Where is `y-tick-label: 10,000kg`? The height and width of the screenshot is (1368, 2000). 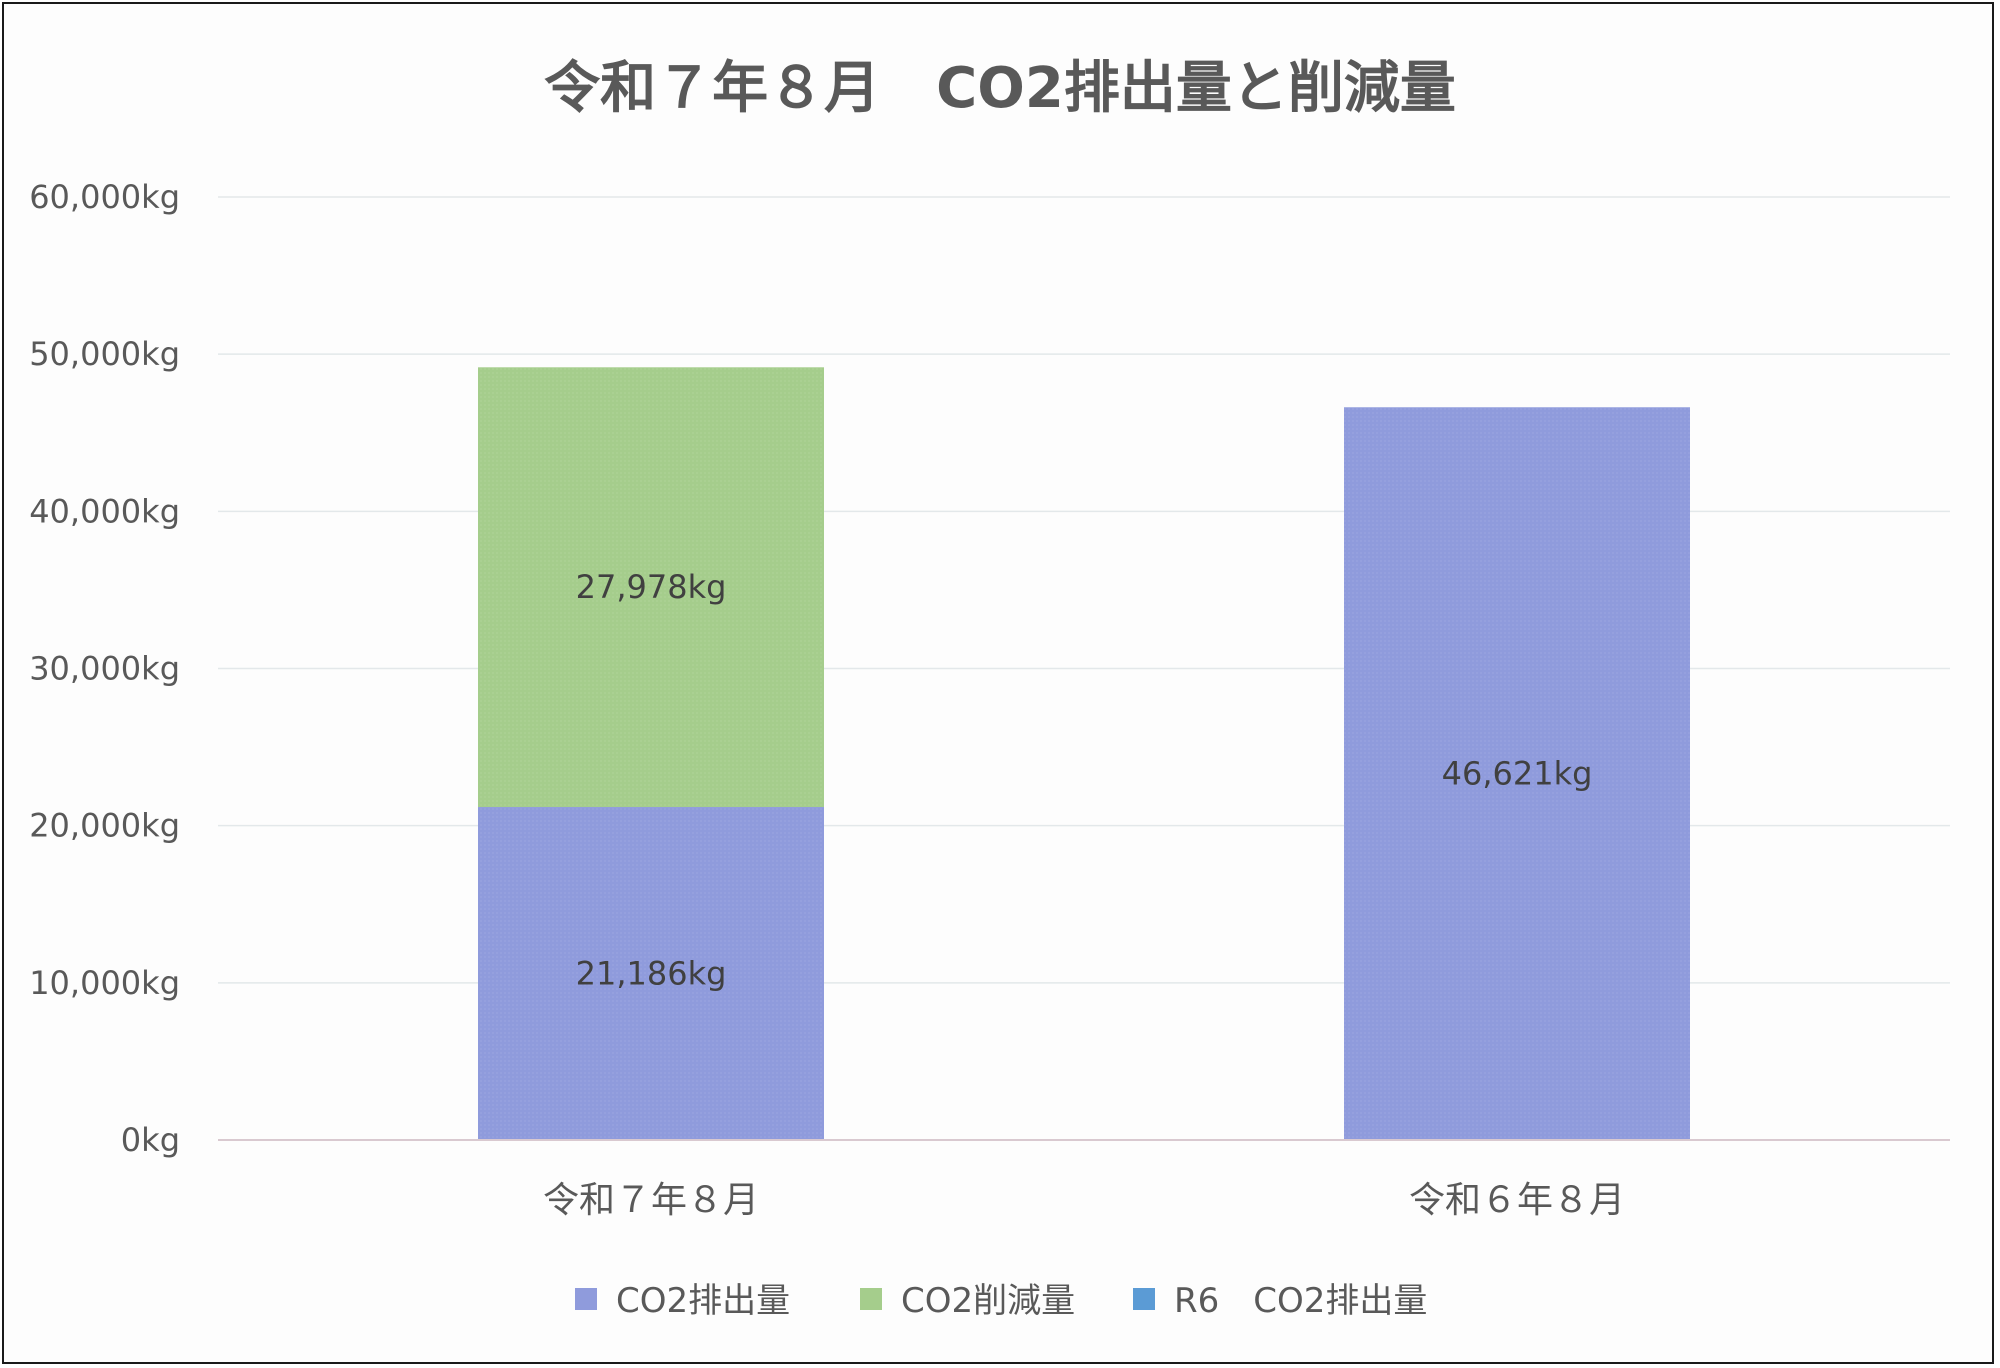
y-tick-label: 10,000kg is located at coordinates (104, 983).